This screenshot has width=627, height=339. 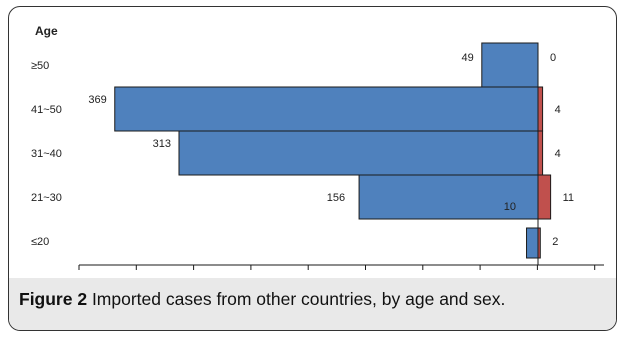 I want to click on male-value-label: 156, so click(x=336, y=198).